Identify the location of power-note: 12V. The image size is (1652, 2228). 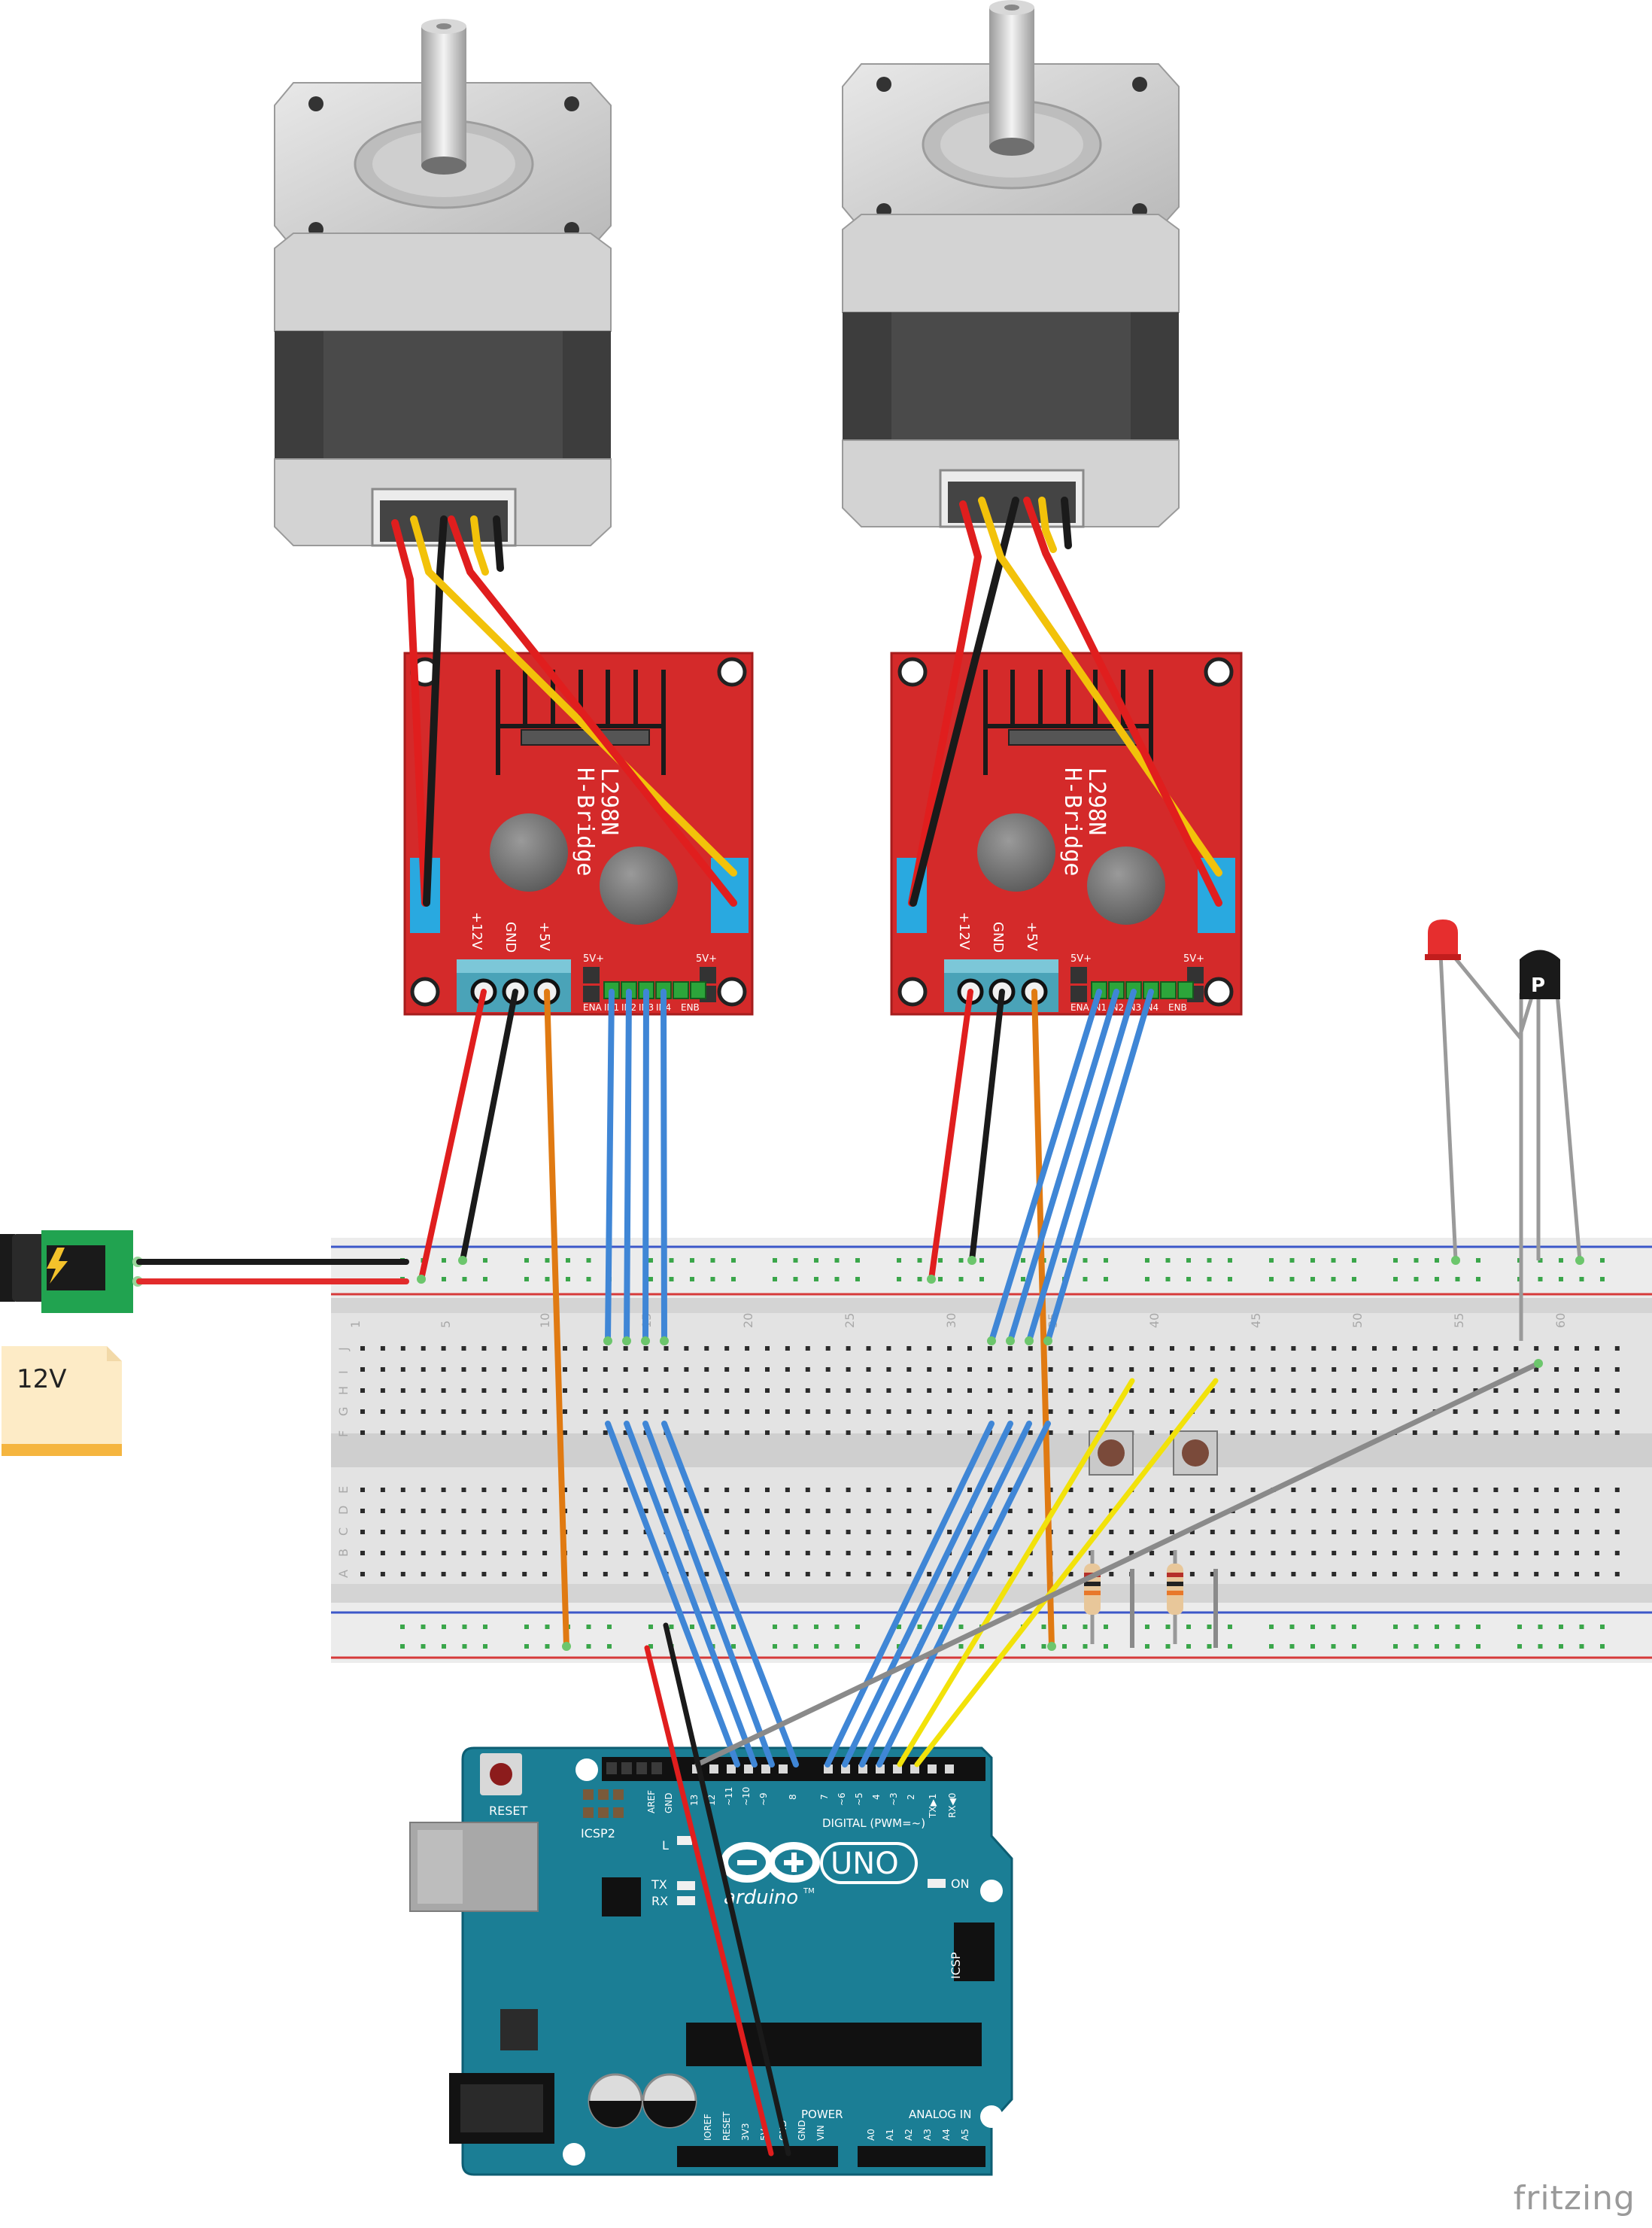
(62, 1401).